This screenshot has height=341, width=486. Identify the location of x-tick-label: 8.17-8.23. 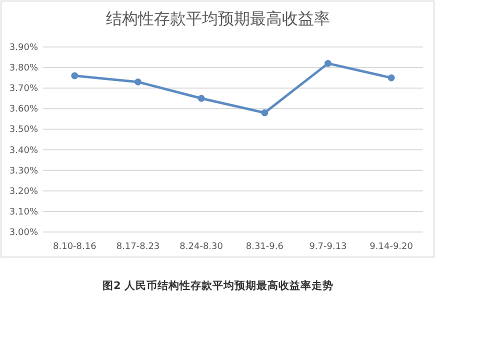
(138, 247).